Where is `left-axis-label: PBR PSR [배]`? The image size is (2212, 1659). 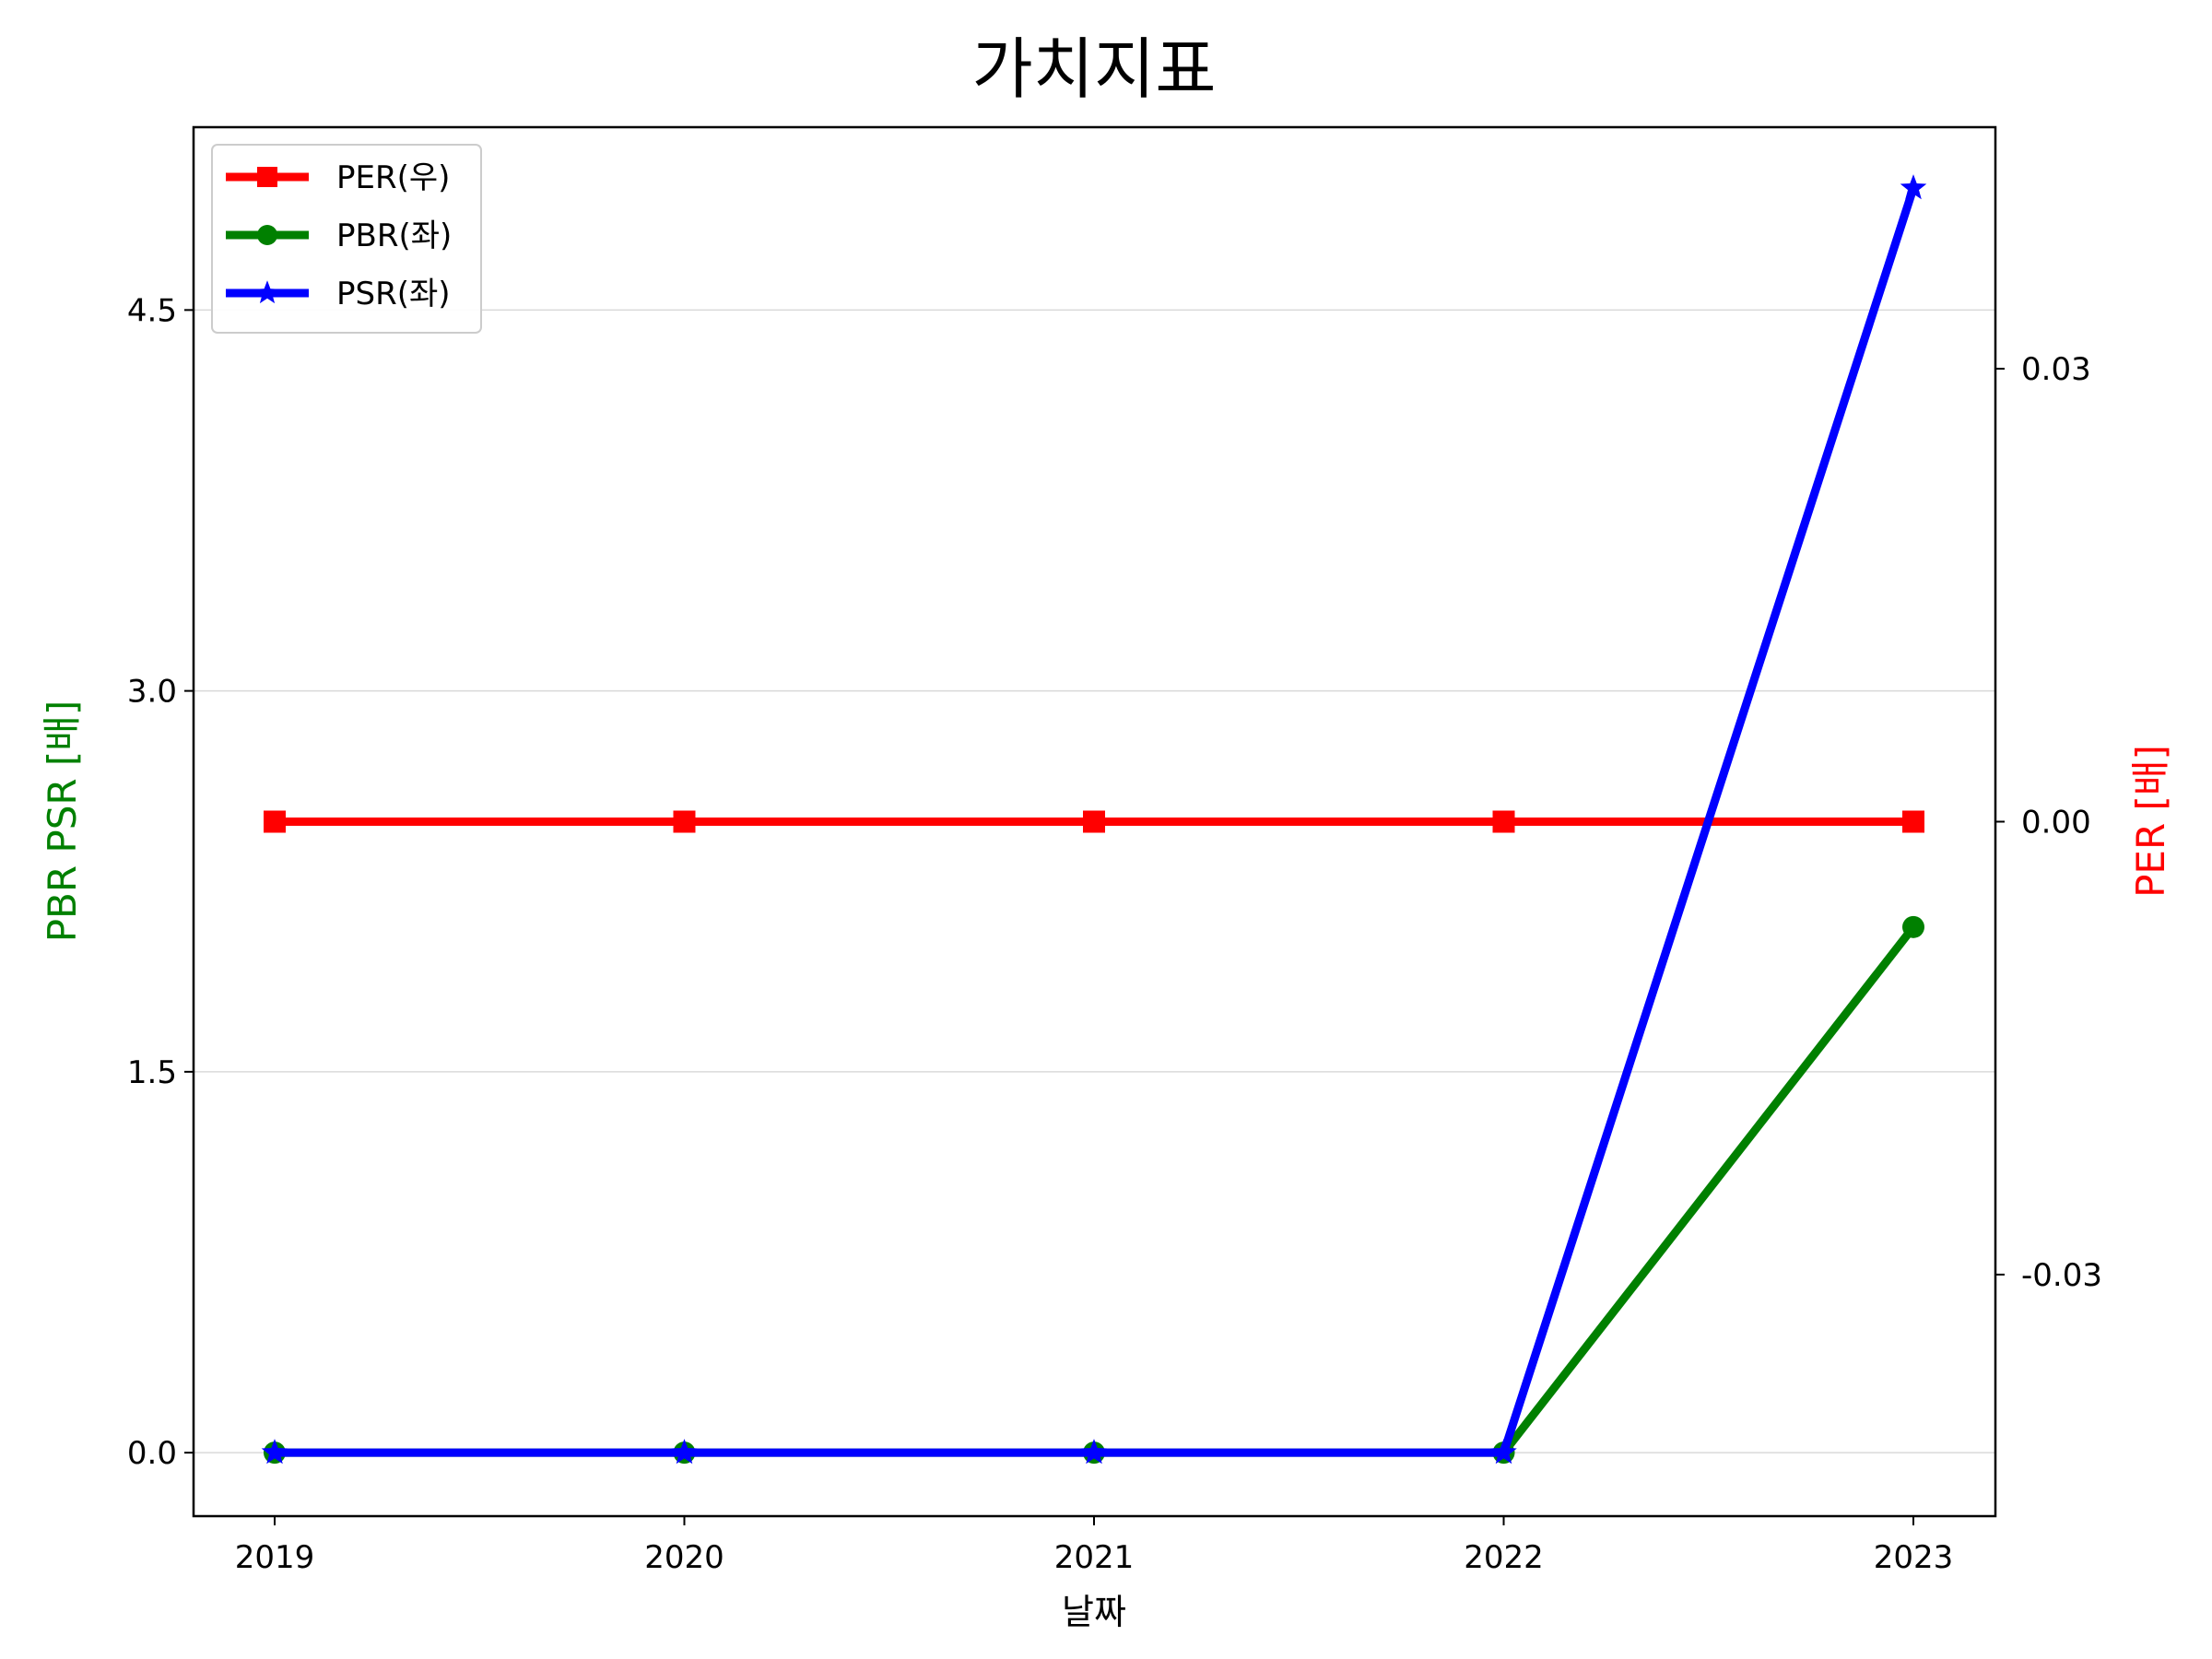
left-axis-label: PBR PSR [배] is located at coordinates (62, 821).